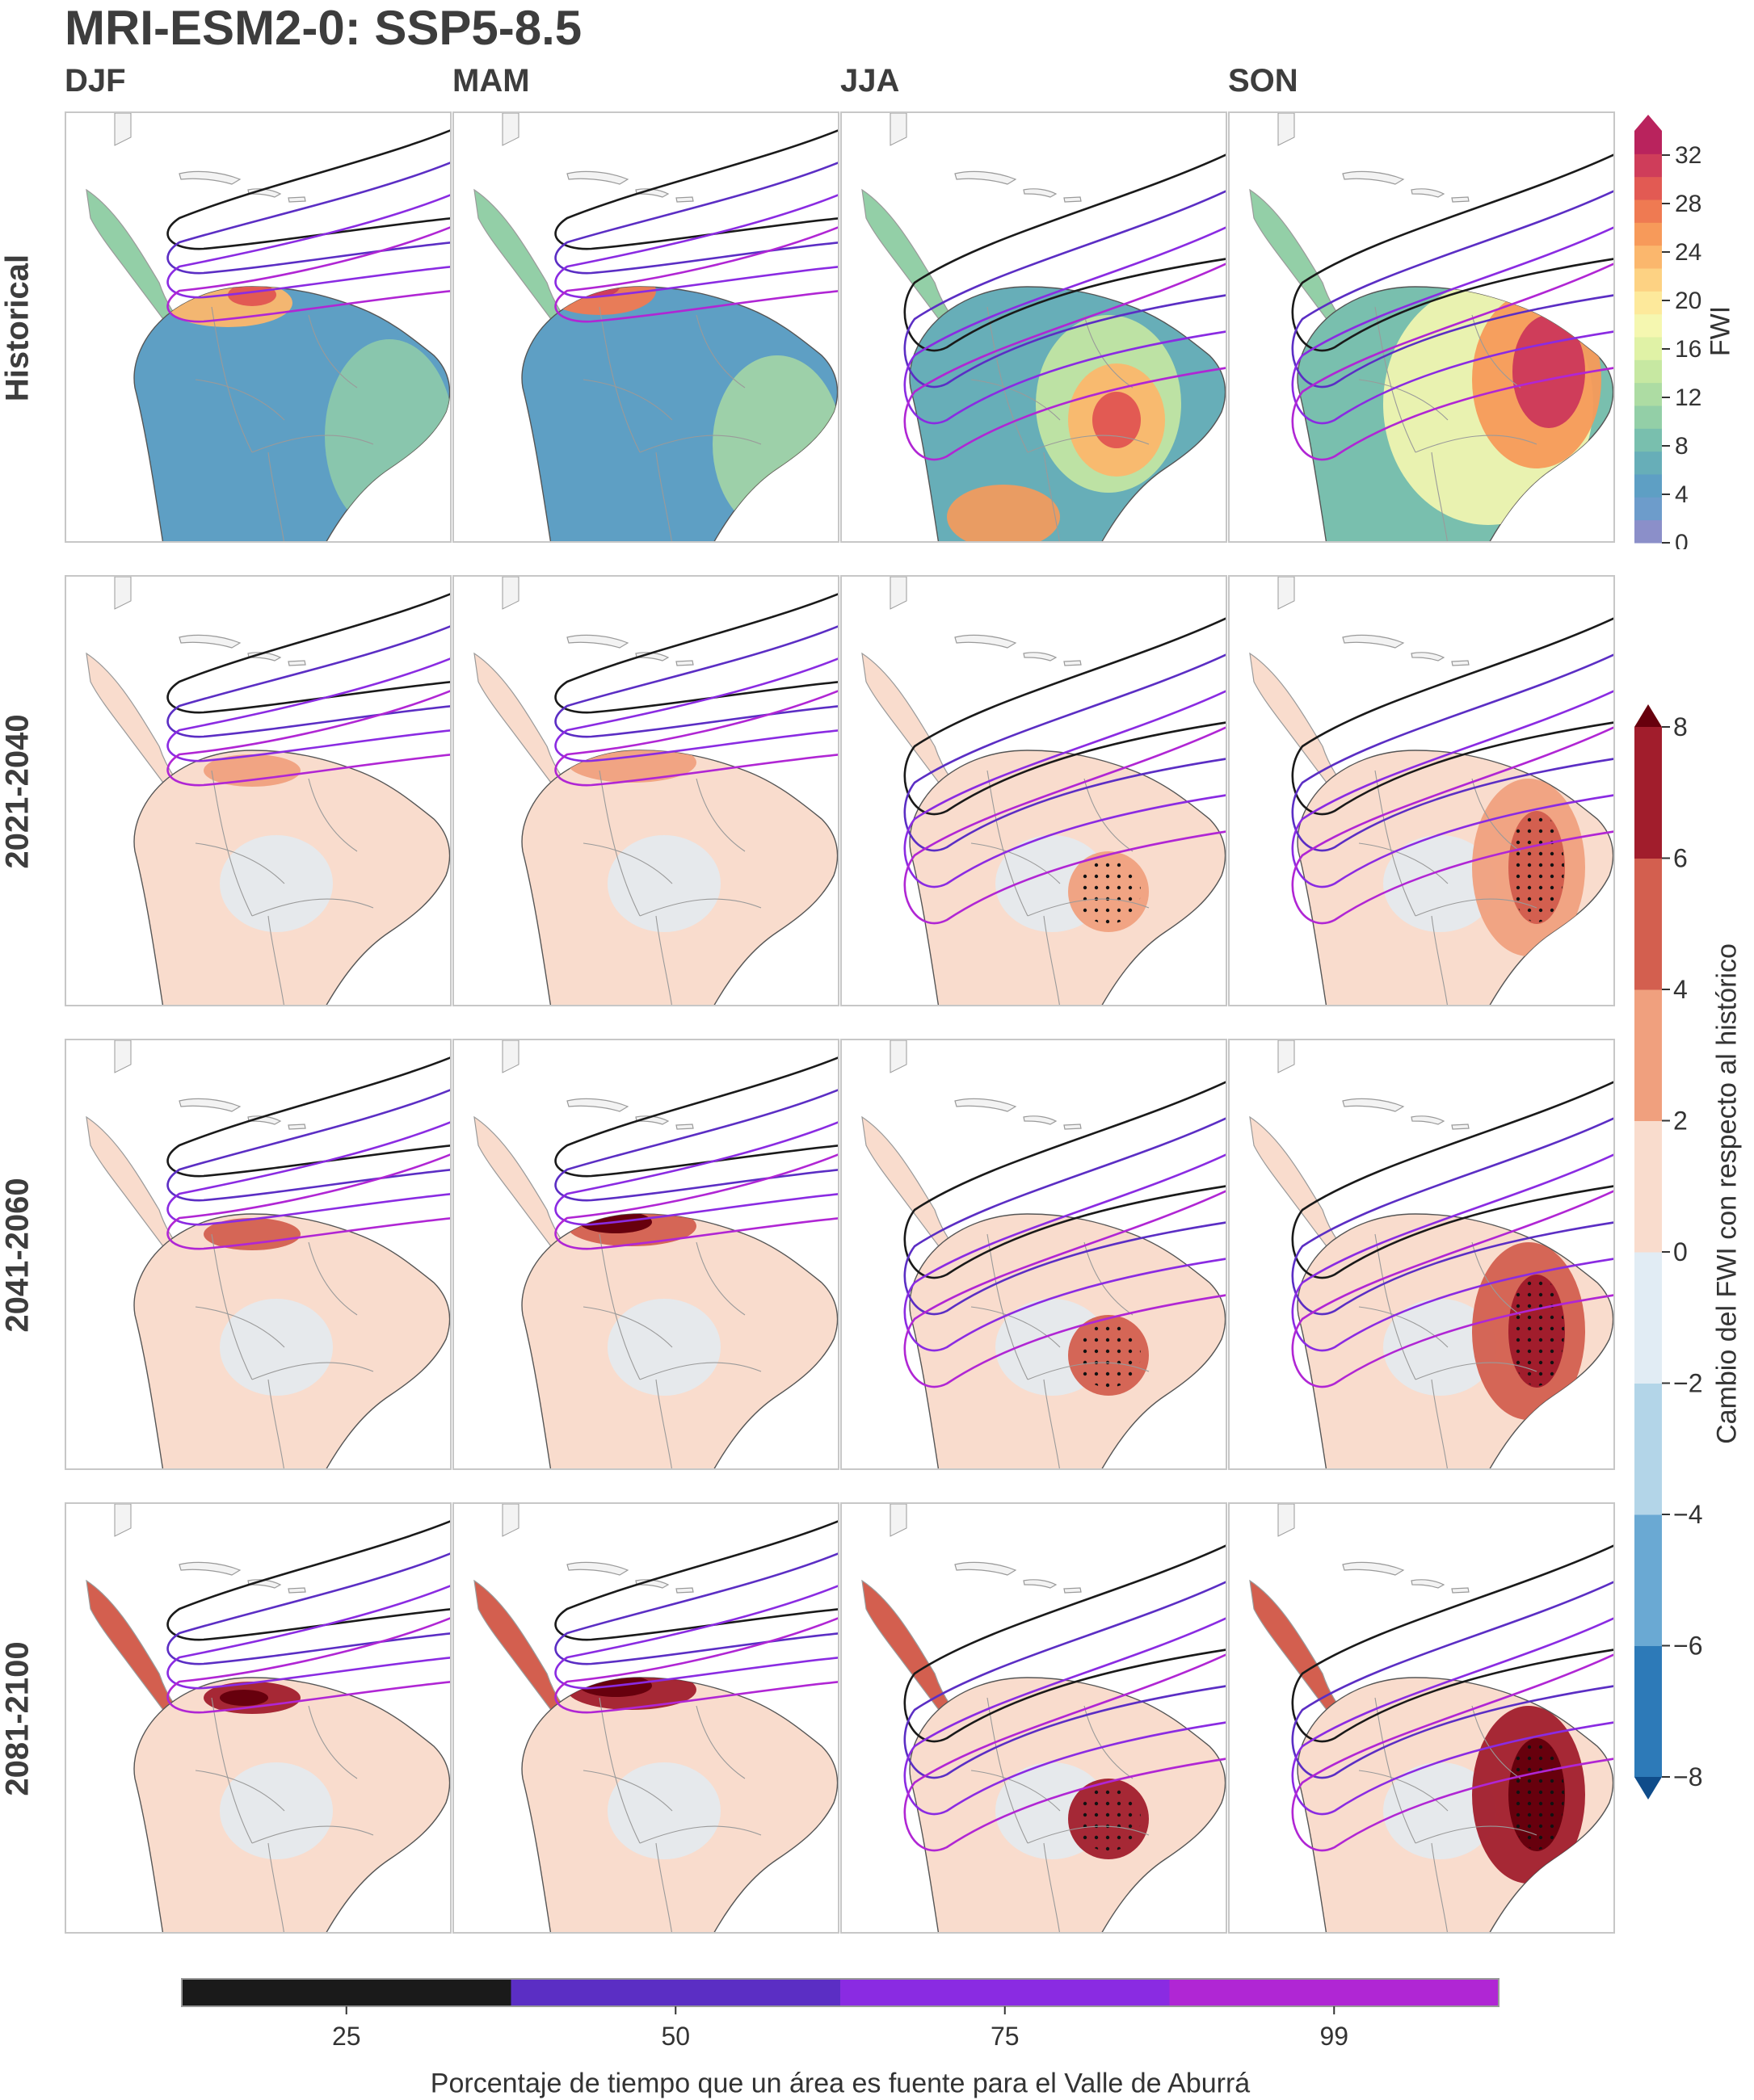  I want to click on change-tick-label-0: −8, so click(1687, 1776).